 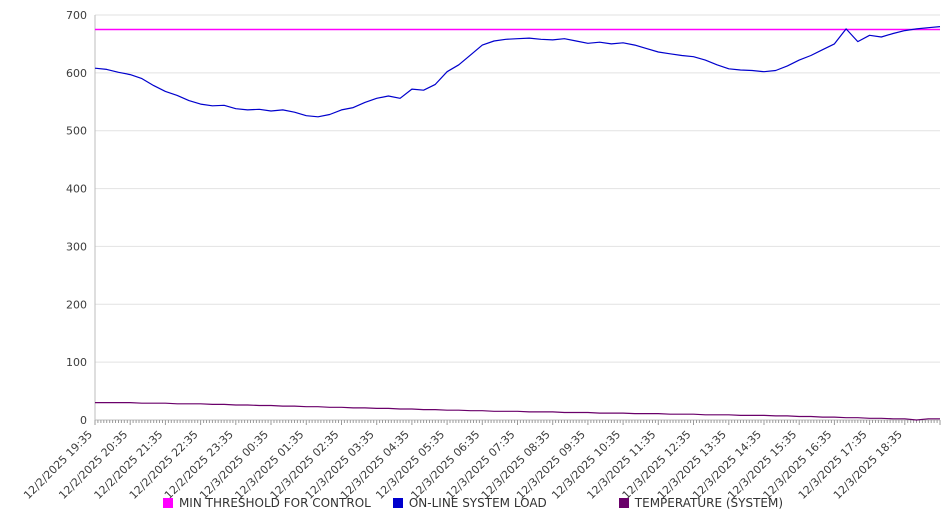 What do you see at coordinates (76, 362) in the screenshot?
I see `y-tick-label: 100` at bounding box center [76, 362].